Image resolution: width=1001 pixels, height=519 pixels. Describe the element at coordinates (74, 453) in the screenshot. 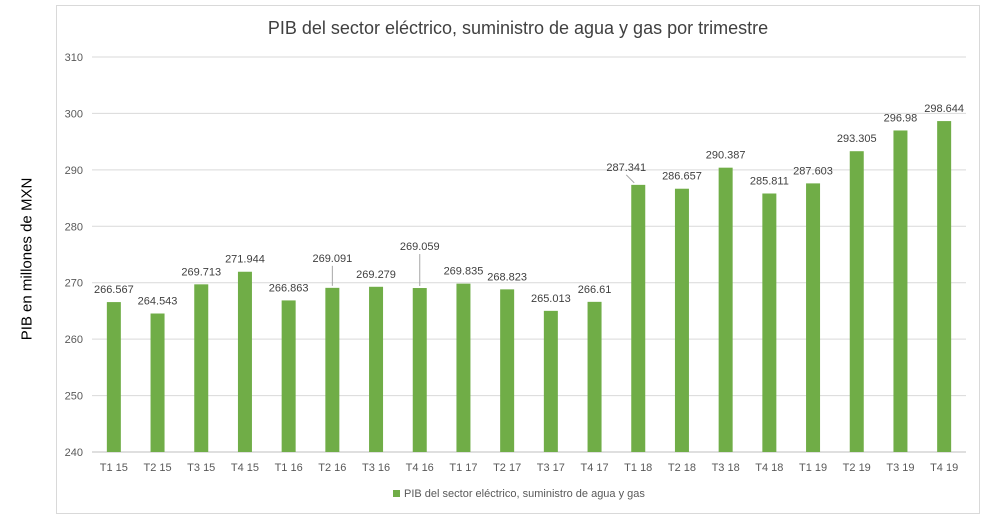

I see `y-tick-label: 240` at that location.